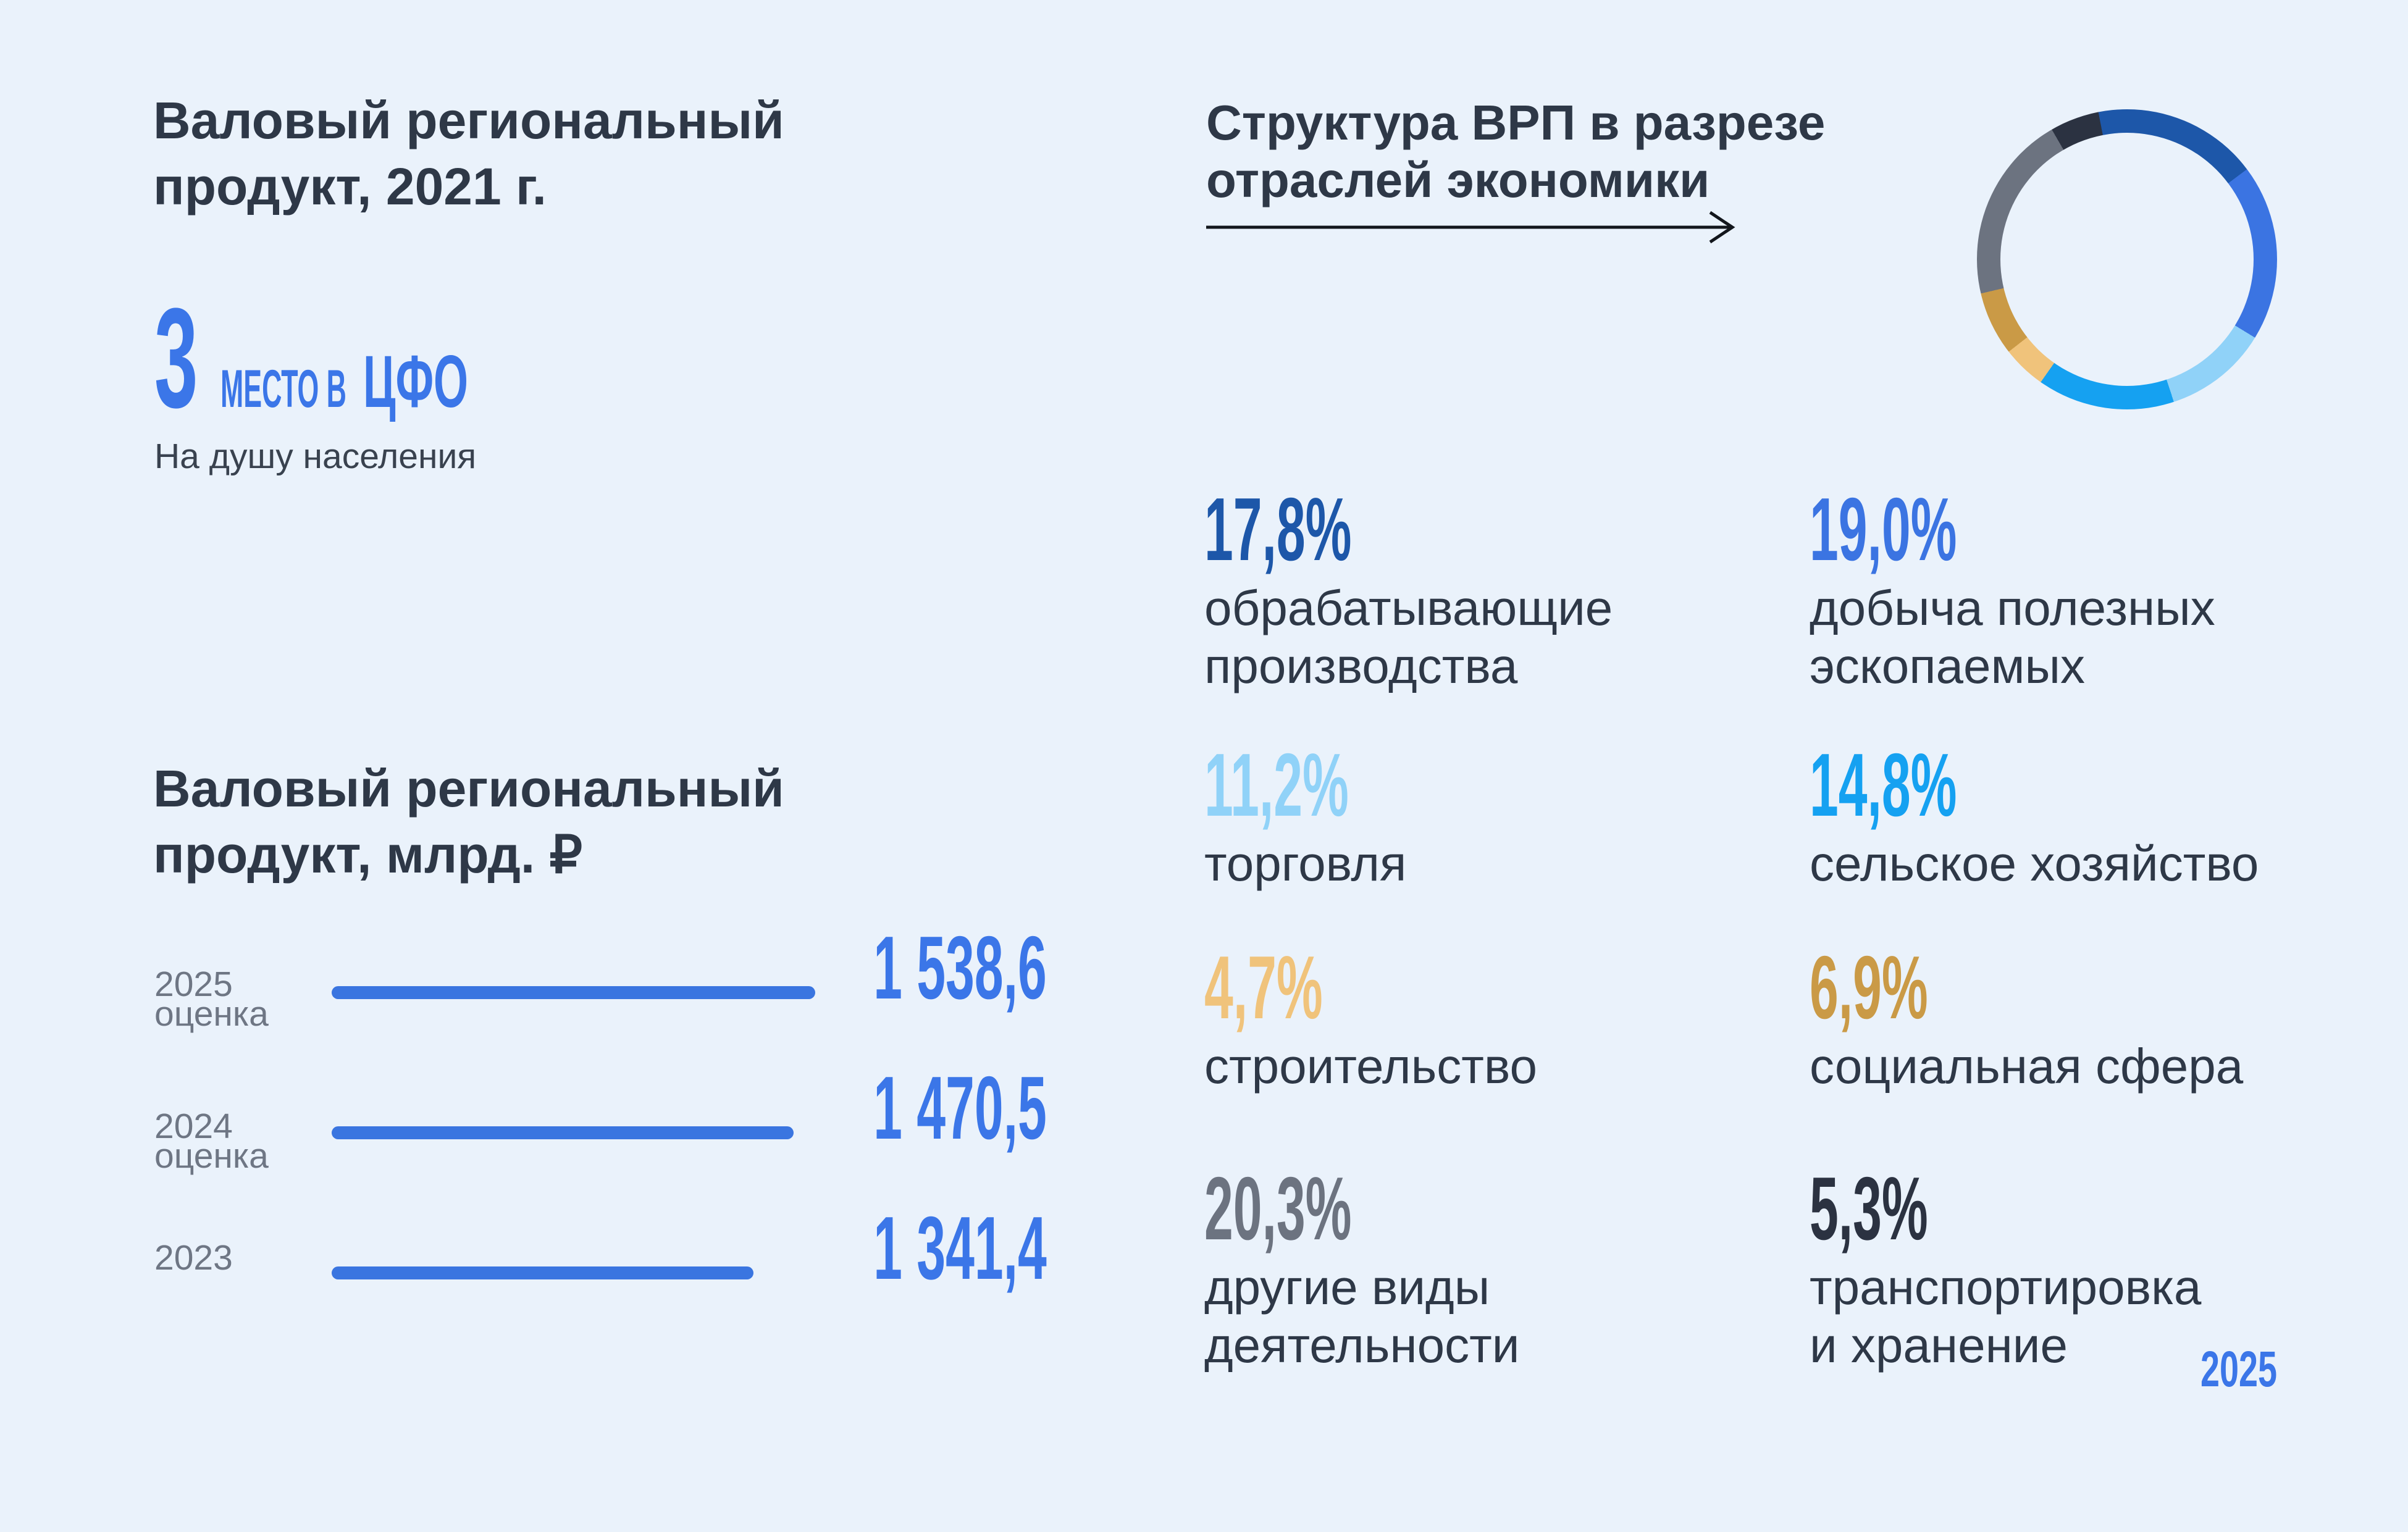  Describe the element at coordinates (1408, 637) in the screenshot. I see `sector-name: обрабатывающие производства` at that location.